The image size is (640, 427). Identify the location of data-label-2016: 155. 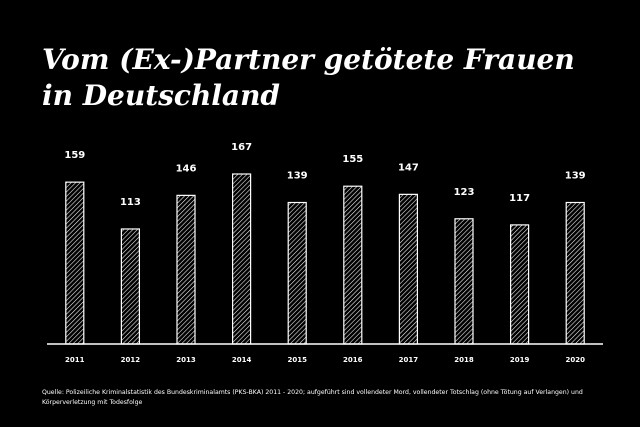
(352, 159).